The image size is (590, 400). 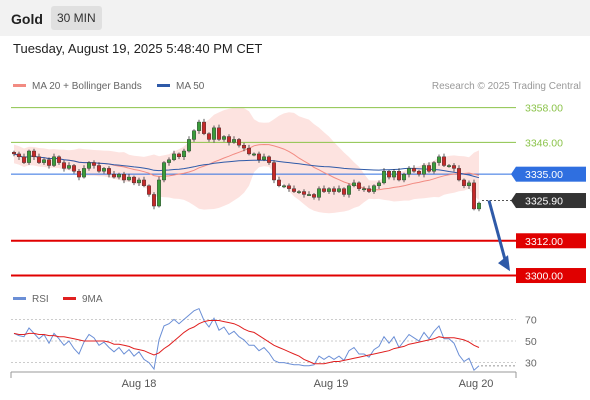 What do you see at coordinates (83, 299) in the screenshot?
I see `rsi-legend-9ma: 9MA` at bounding box center [83, 299].